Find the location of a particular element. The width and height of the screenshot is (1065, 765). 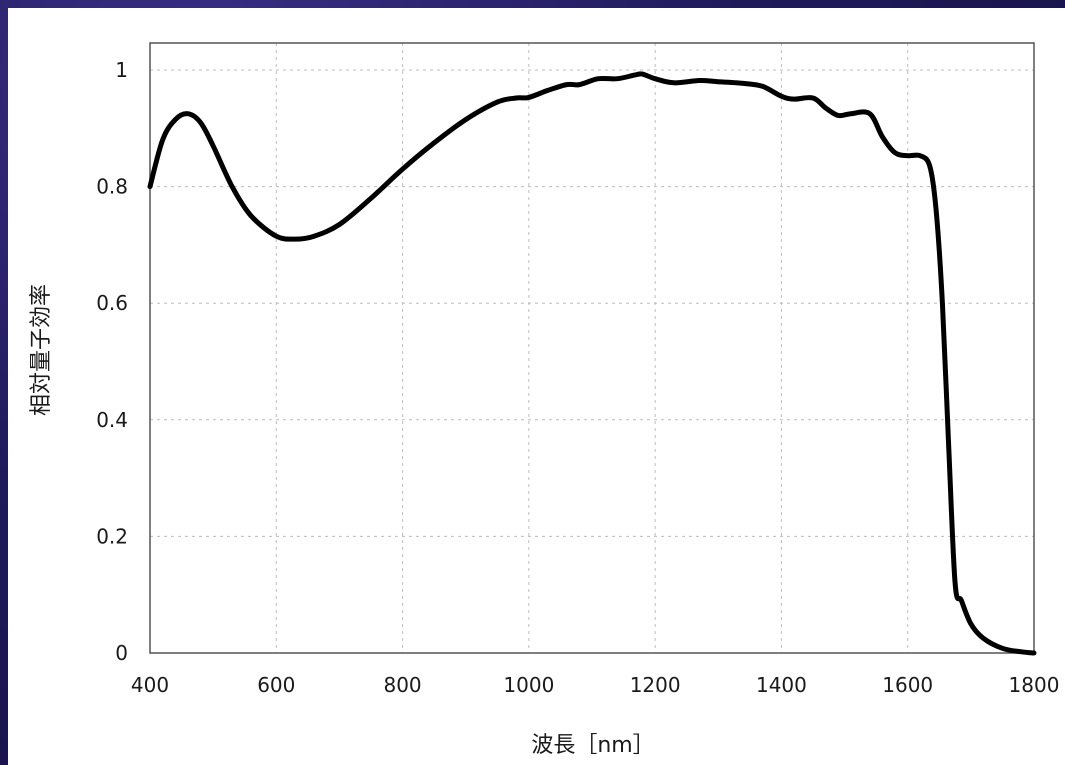

y-tick-label: 0 is located at coordinates (121, 653).